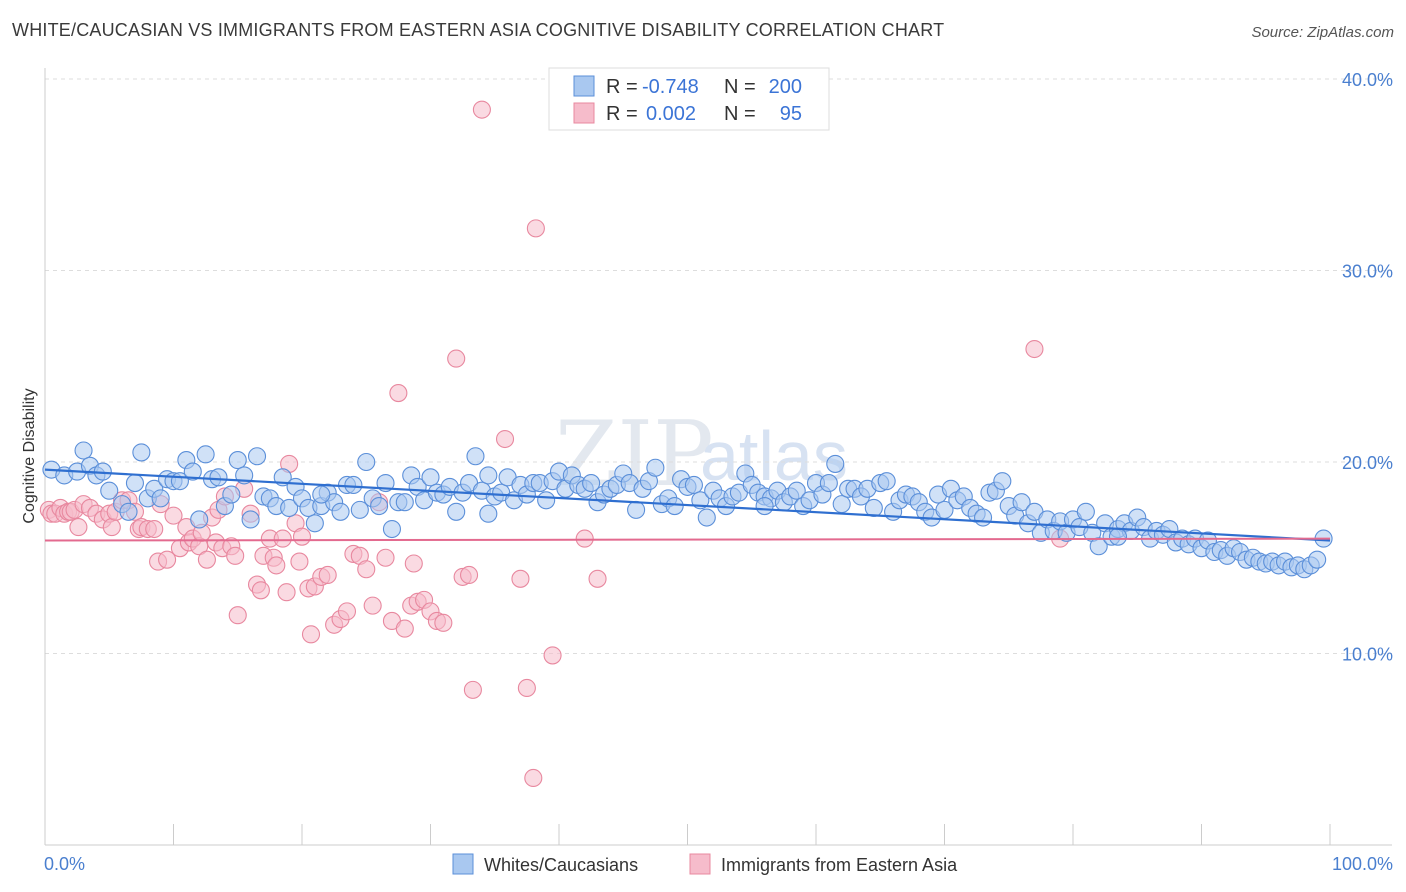 The height and width of the screenshot is (892, 1406). What do you see at coordinates (785, 87) in the screenshot?
I see `legend-n-value-1: 200` at bounding box center [785, 87].